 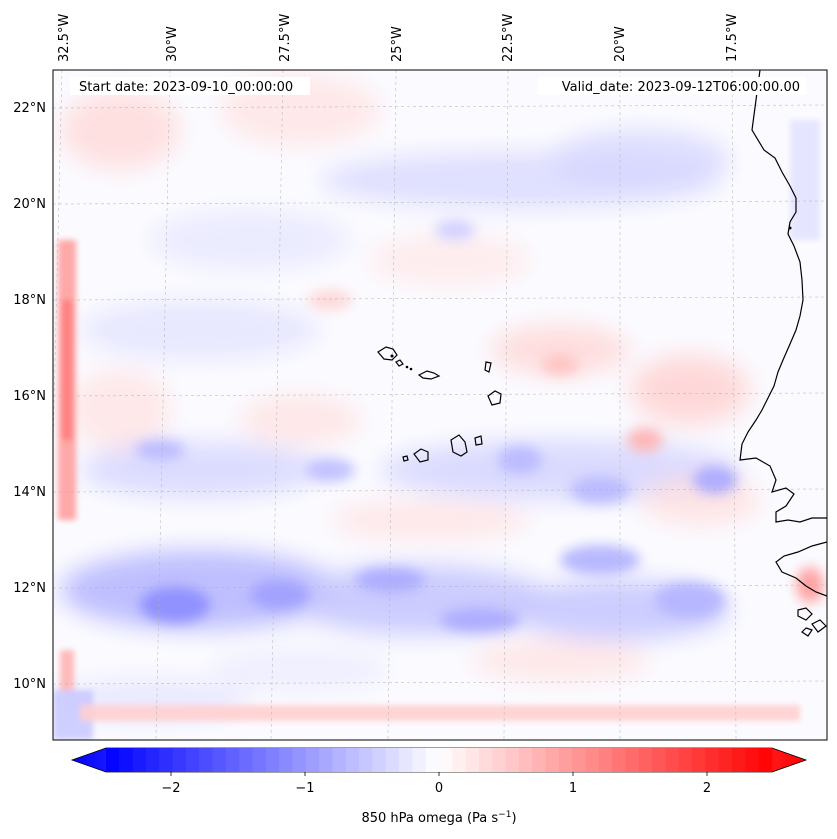 What do you see at coordinates (172, 44) in the screenshot?
I see `lon-label-30w: 30°W` at bounding box center [172, 44].